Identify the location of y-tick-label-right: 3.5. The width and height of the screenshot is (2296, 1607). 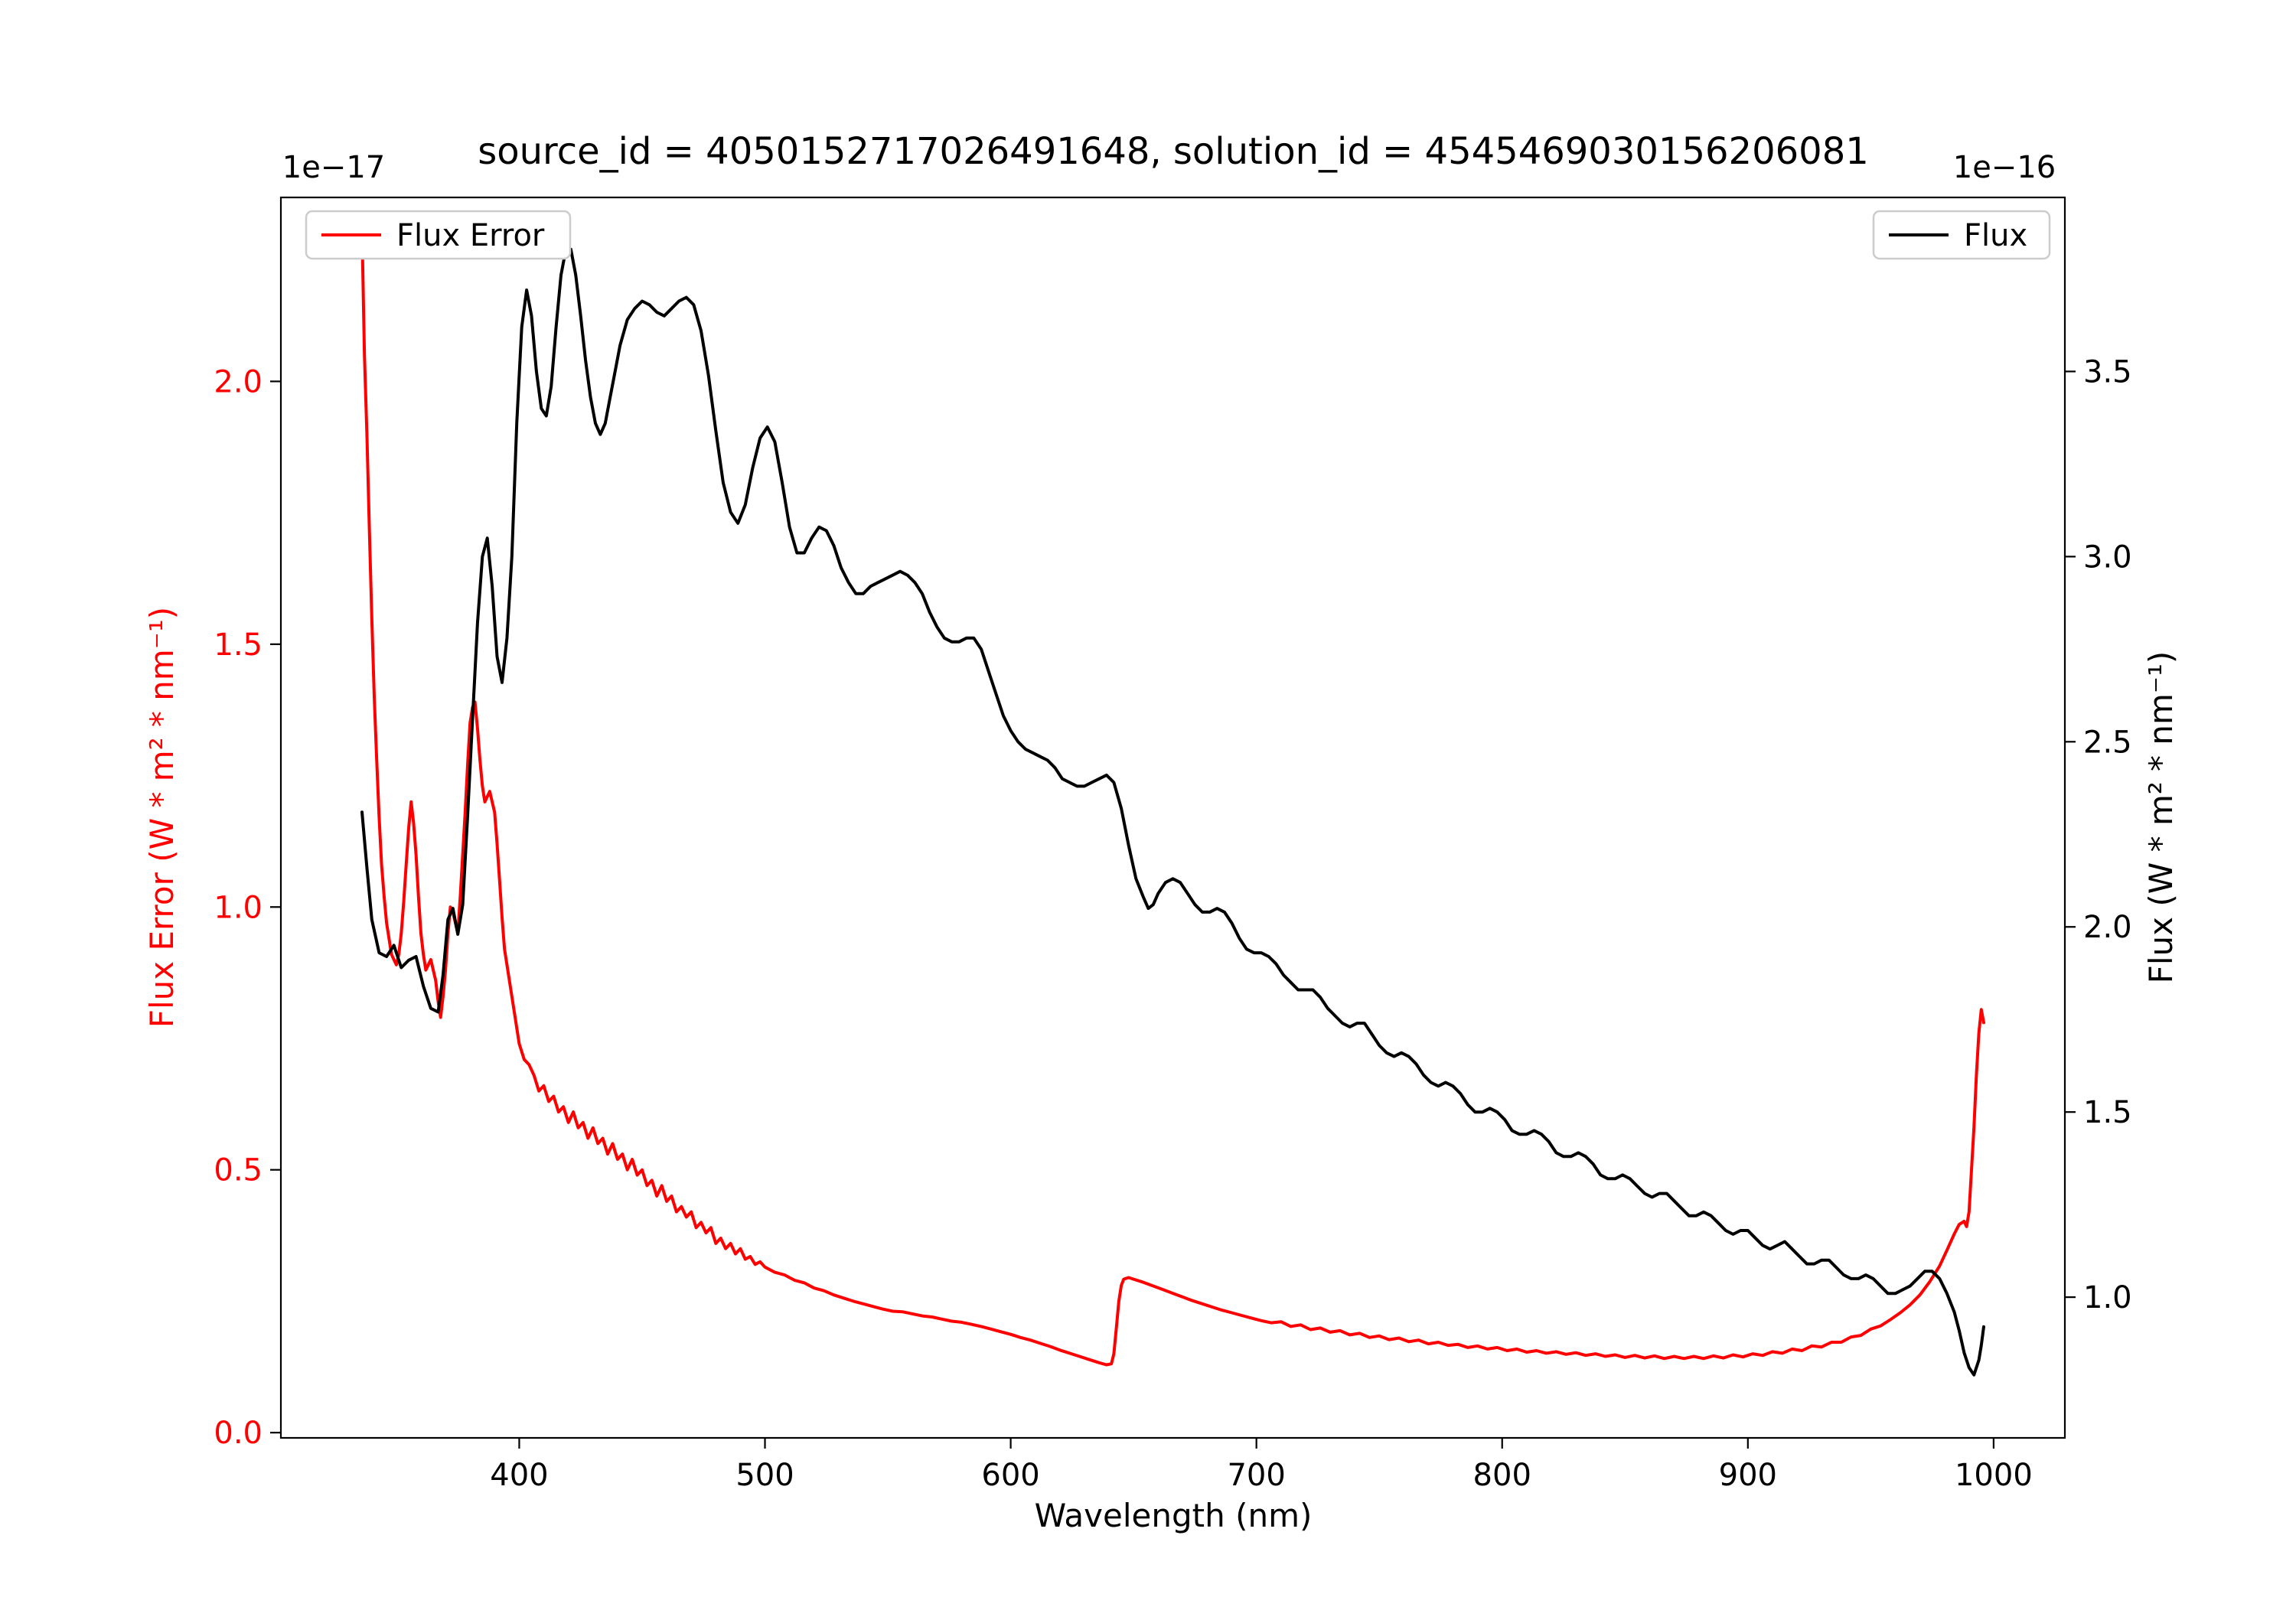
(2107, 372).